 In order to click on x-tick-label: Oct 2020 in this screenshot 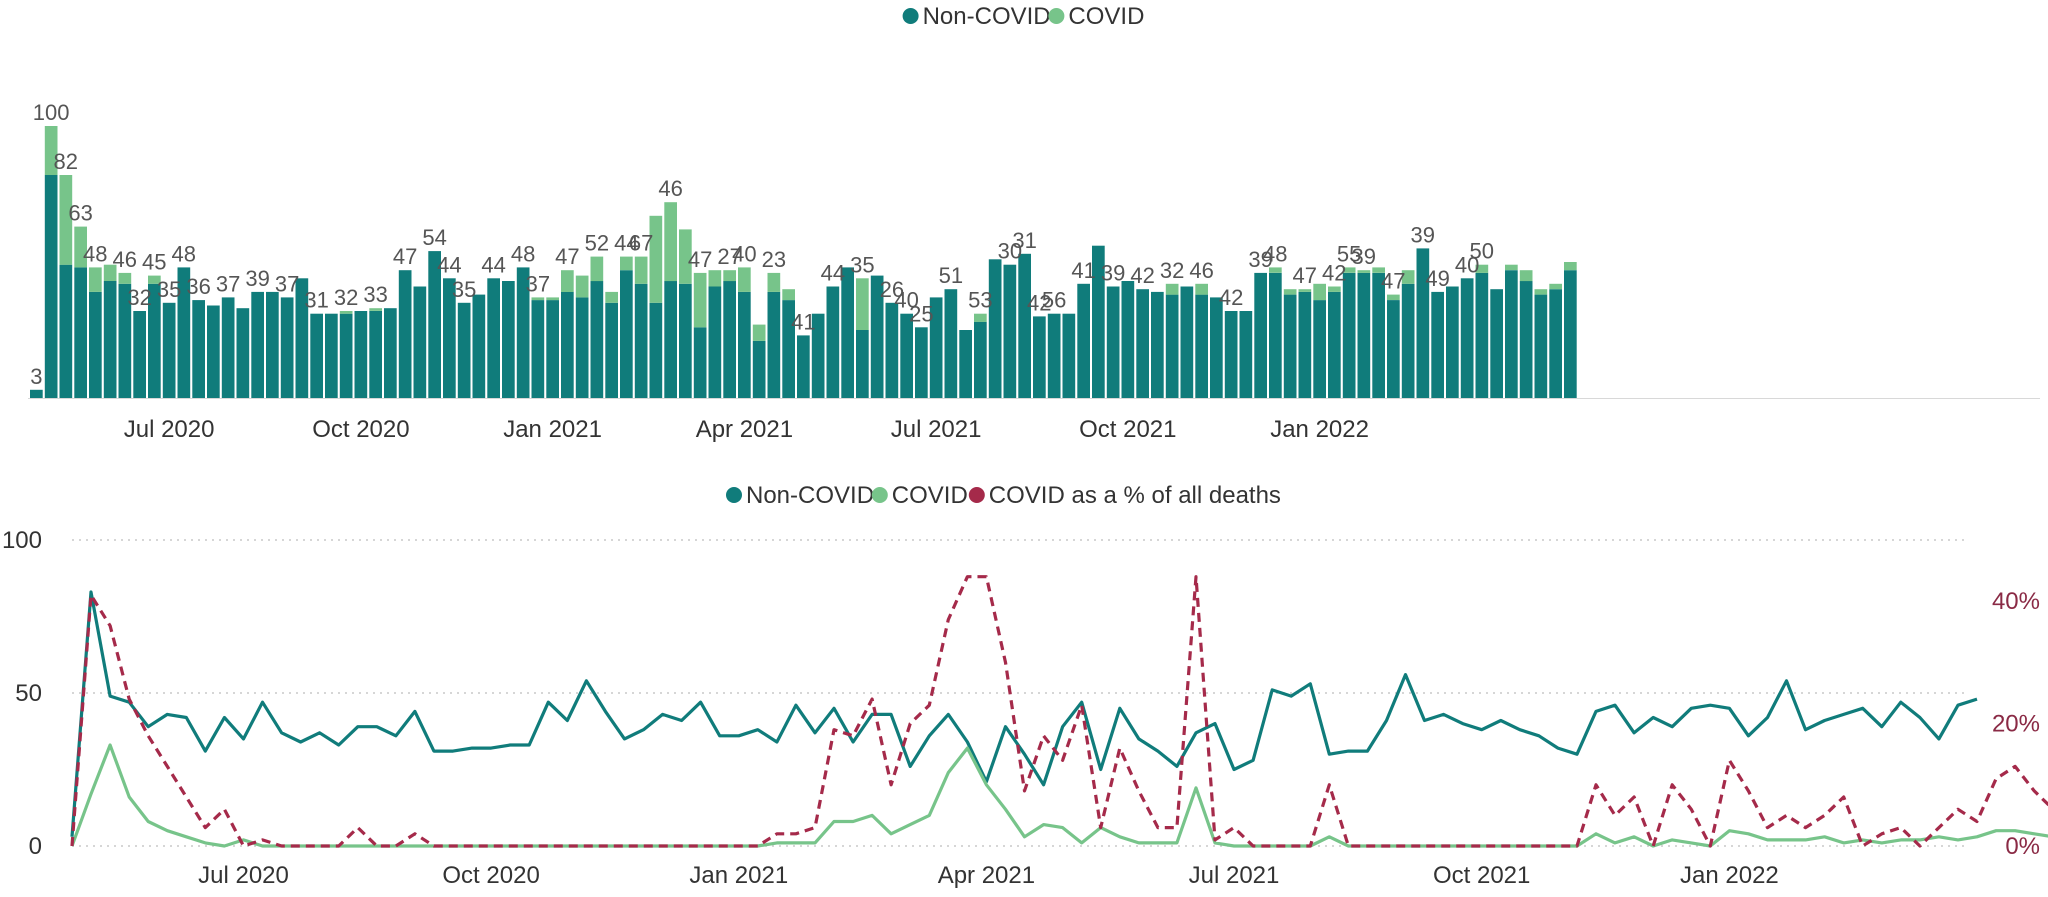, I will do `click(490, 875)`.